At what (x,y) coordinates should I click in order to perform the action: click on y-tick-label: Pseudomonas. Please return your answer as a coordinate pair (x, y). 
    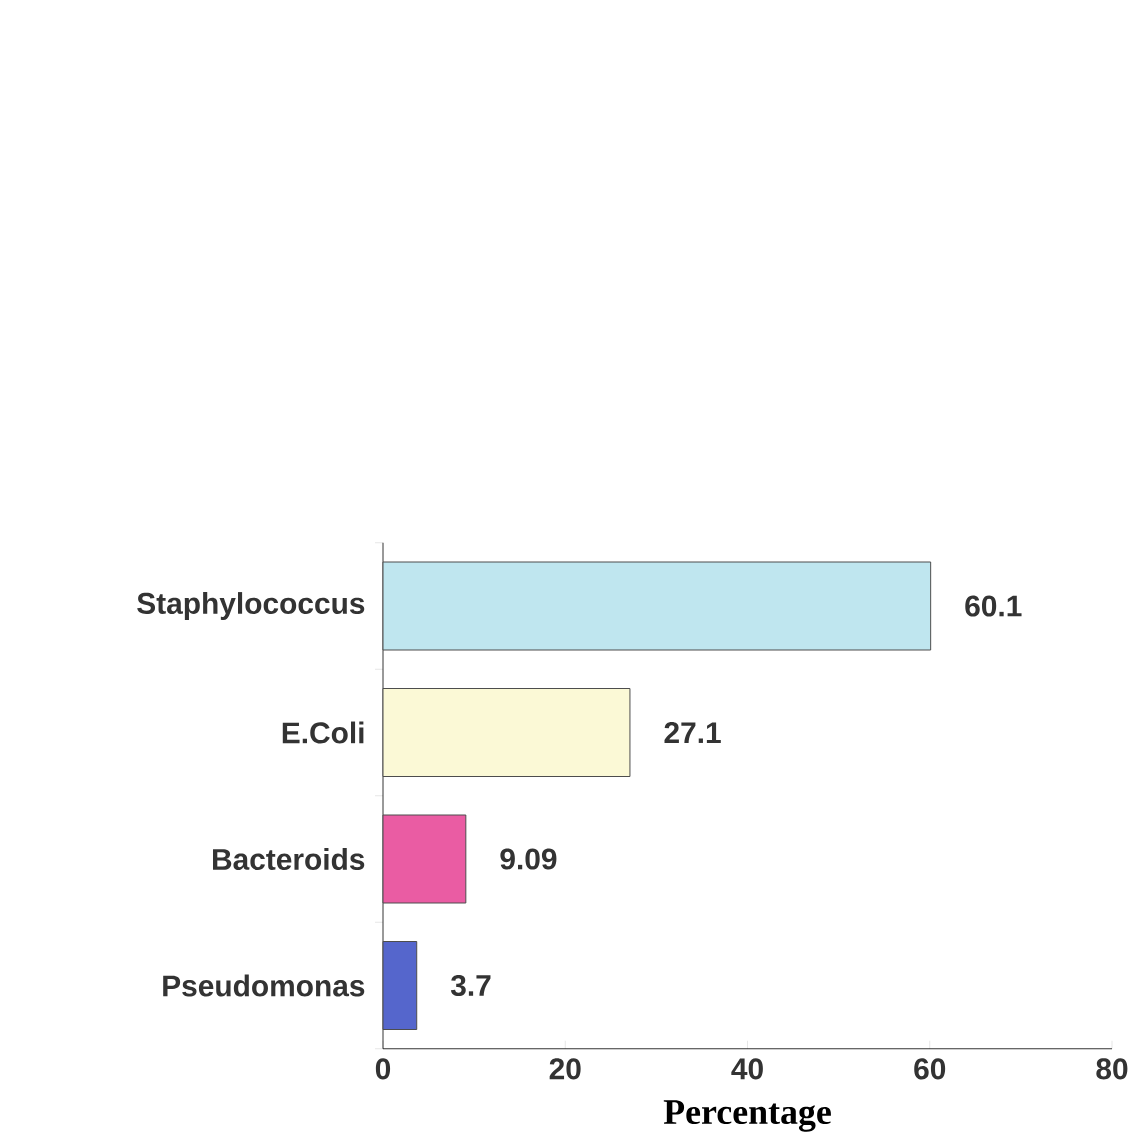
    Looking at the image, I should click on (264, 985).